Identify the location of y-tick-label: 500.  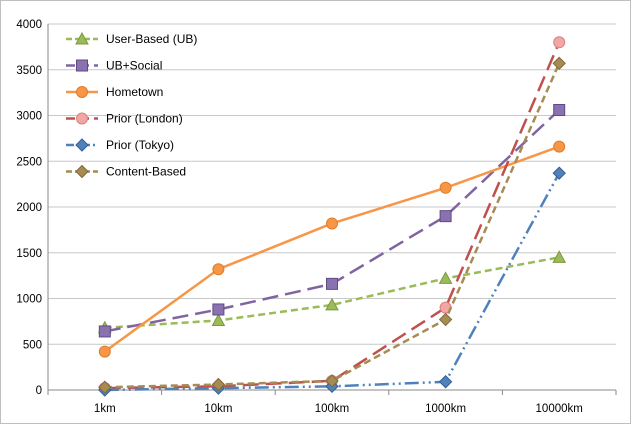
(32, 345).